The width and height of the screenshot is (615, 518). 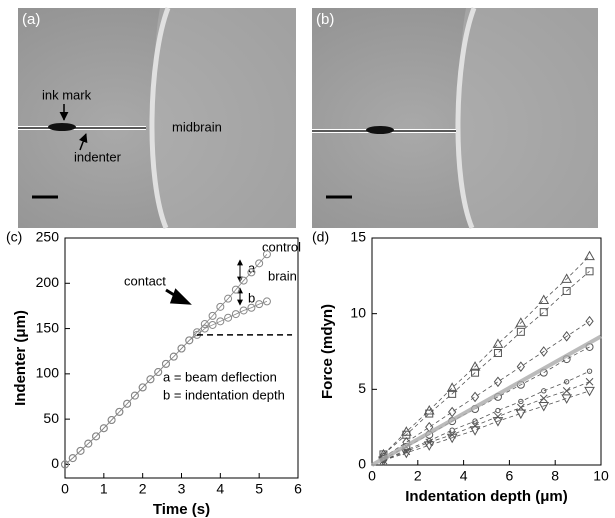 What do you see at coordinates (555, 476) in the screenshot?
I see `x-tick-label: 8` at bounding box center [555, 476].